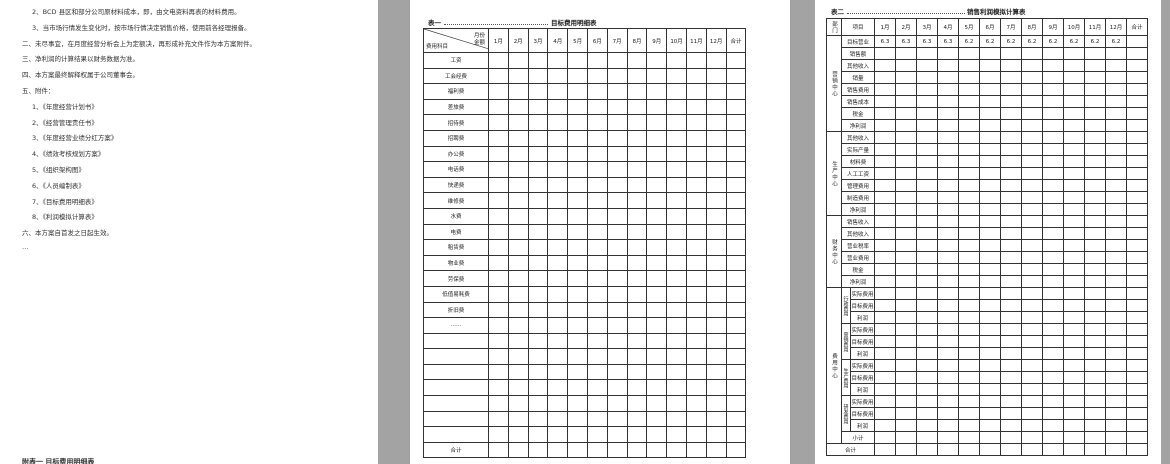 This screenshot has height=464, width=1170. What do you see at coordinates (858, 245) in the screenshot?
I see `row-label: 营业税率` at bounding box center [858, 245].